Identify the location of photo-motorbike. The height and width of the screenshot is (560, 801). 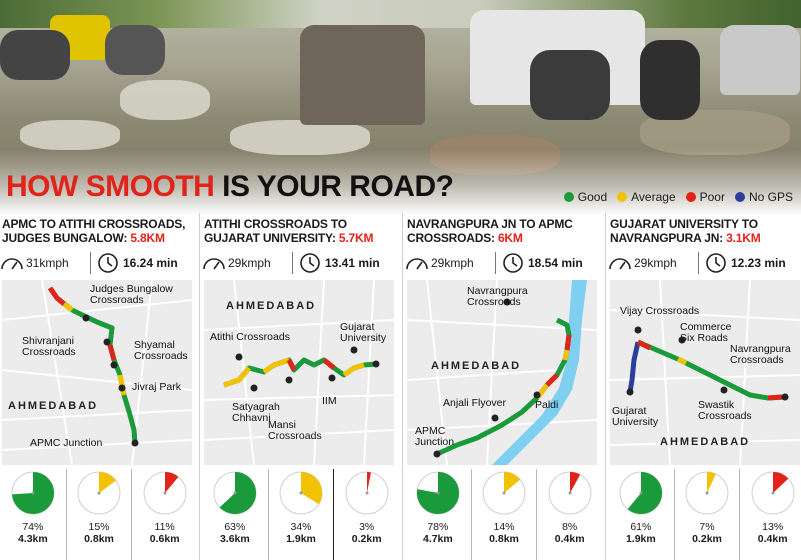
(670, 80).